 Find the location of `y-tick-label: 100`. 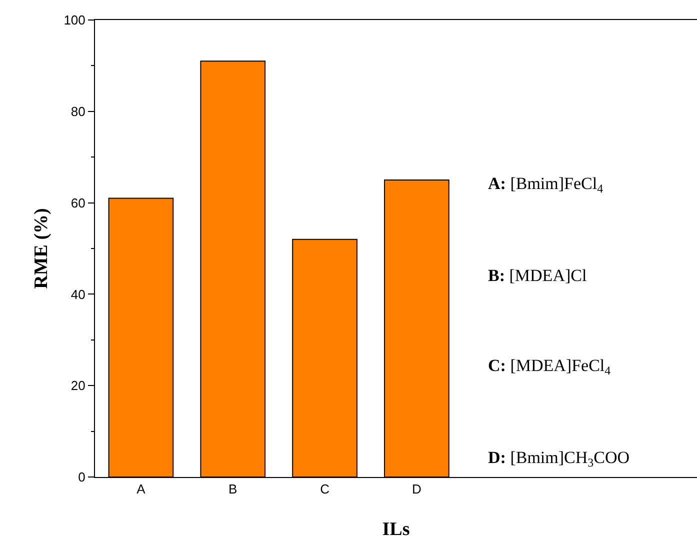

y-tick-label: 100 is located at coordinates (75, 20).